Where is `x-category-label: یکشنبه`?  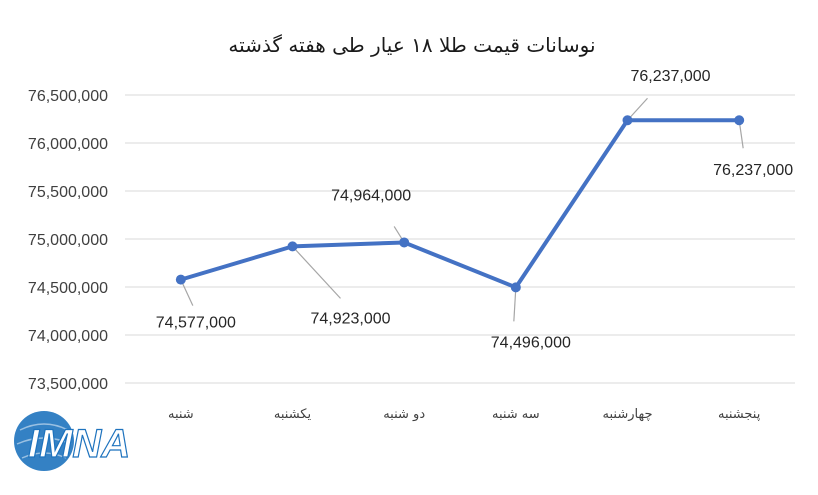 x-category-label: یکشنبه is located at coordinates (293, 414).